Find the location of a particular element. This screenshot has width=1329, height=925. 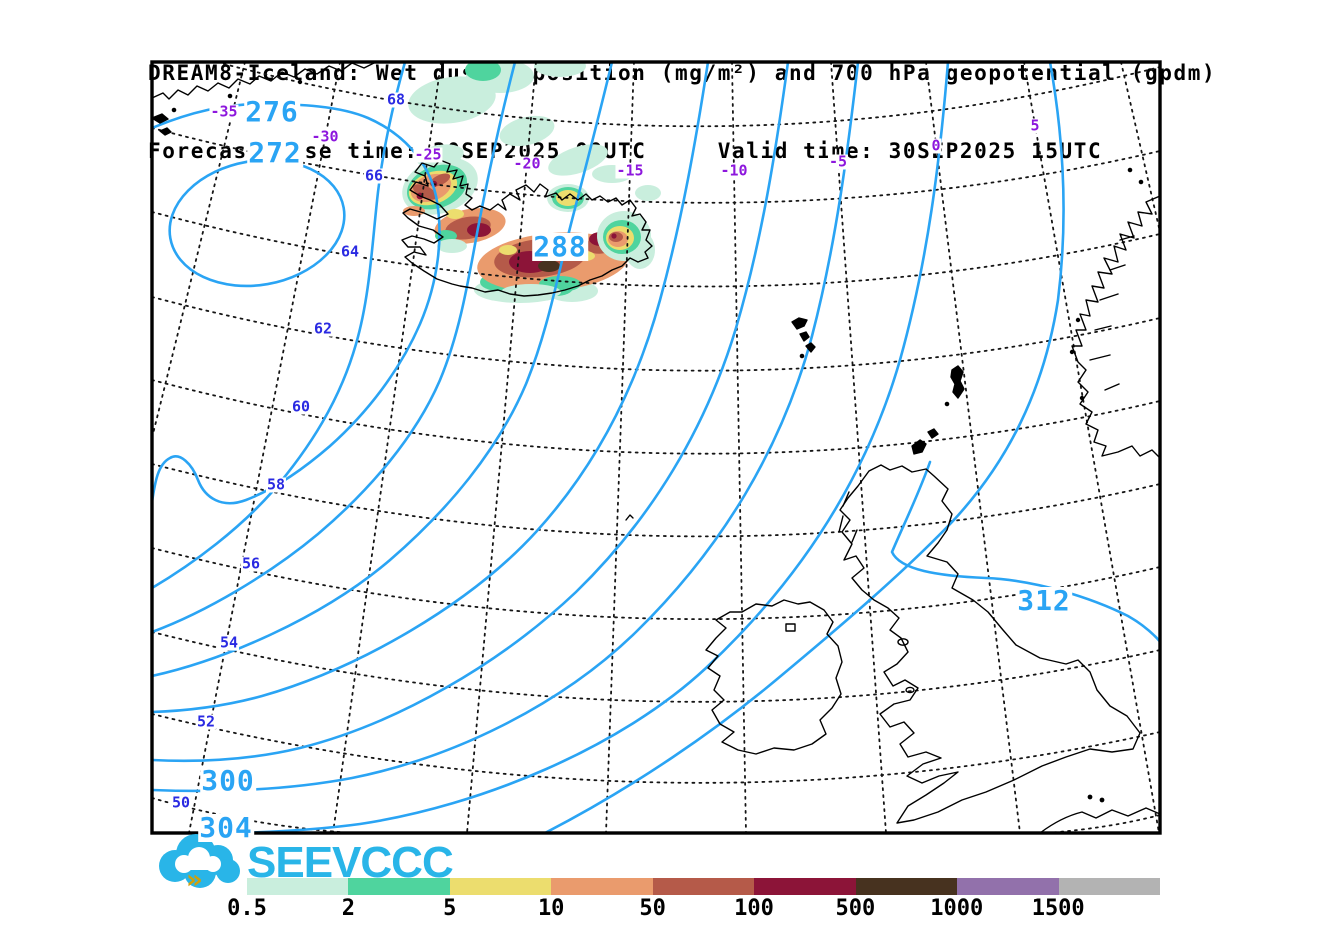

logo-arrow-icon: » is located at coordinates (194, 880).